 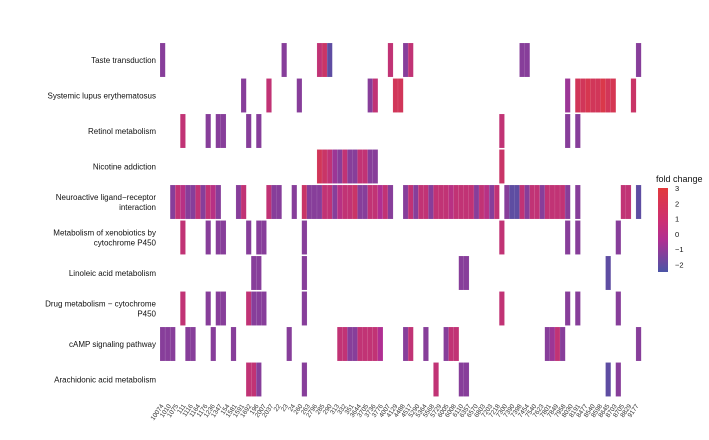 I want to click on legend-tick-label: −2, so click(x=679, y=264).